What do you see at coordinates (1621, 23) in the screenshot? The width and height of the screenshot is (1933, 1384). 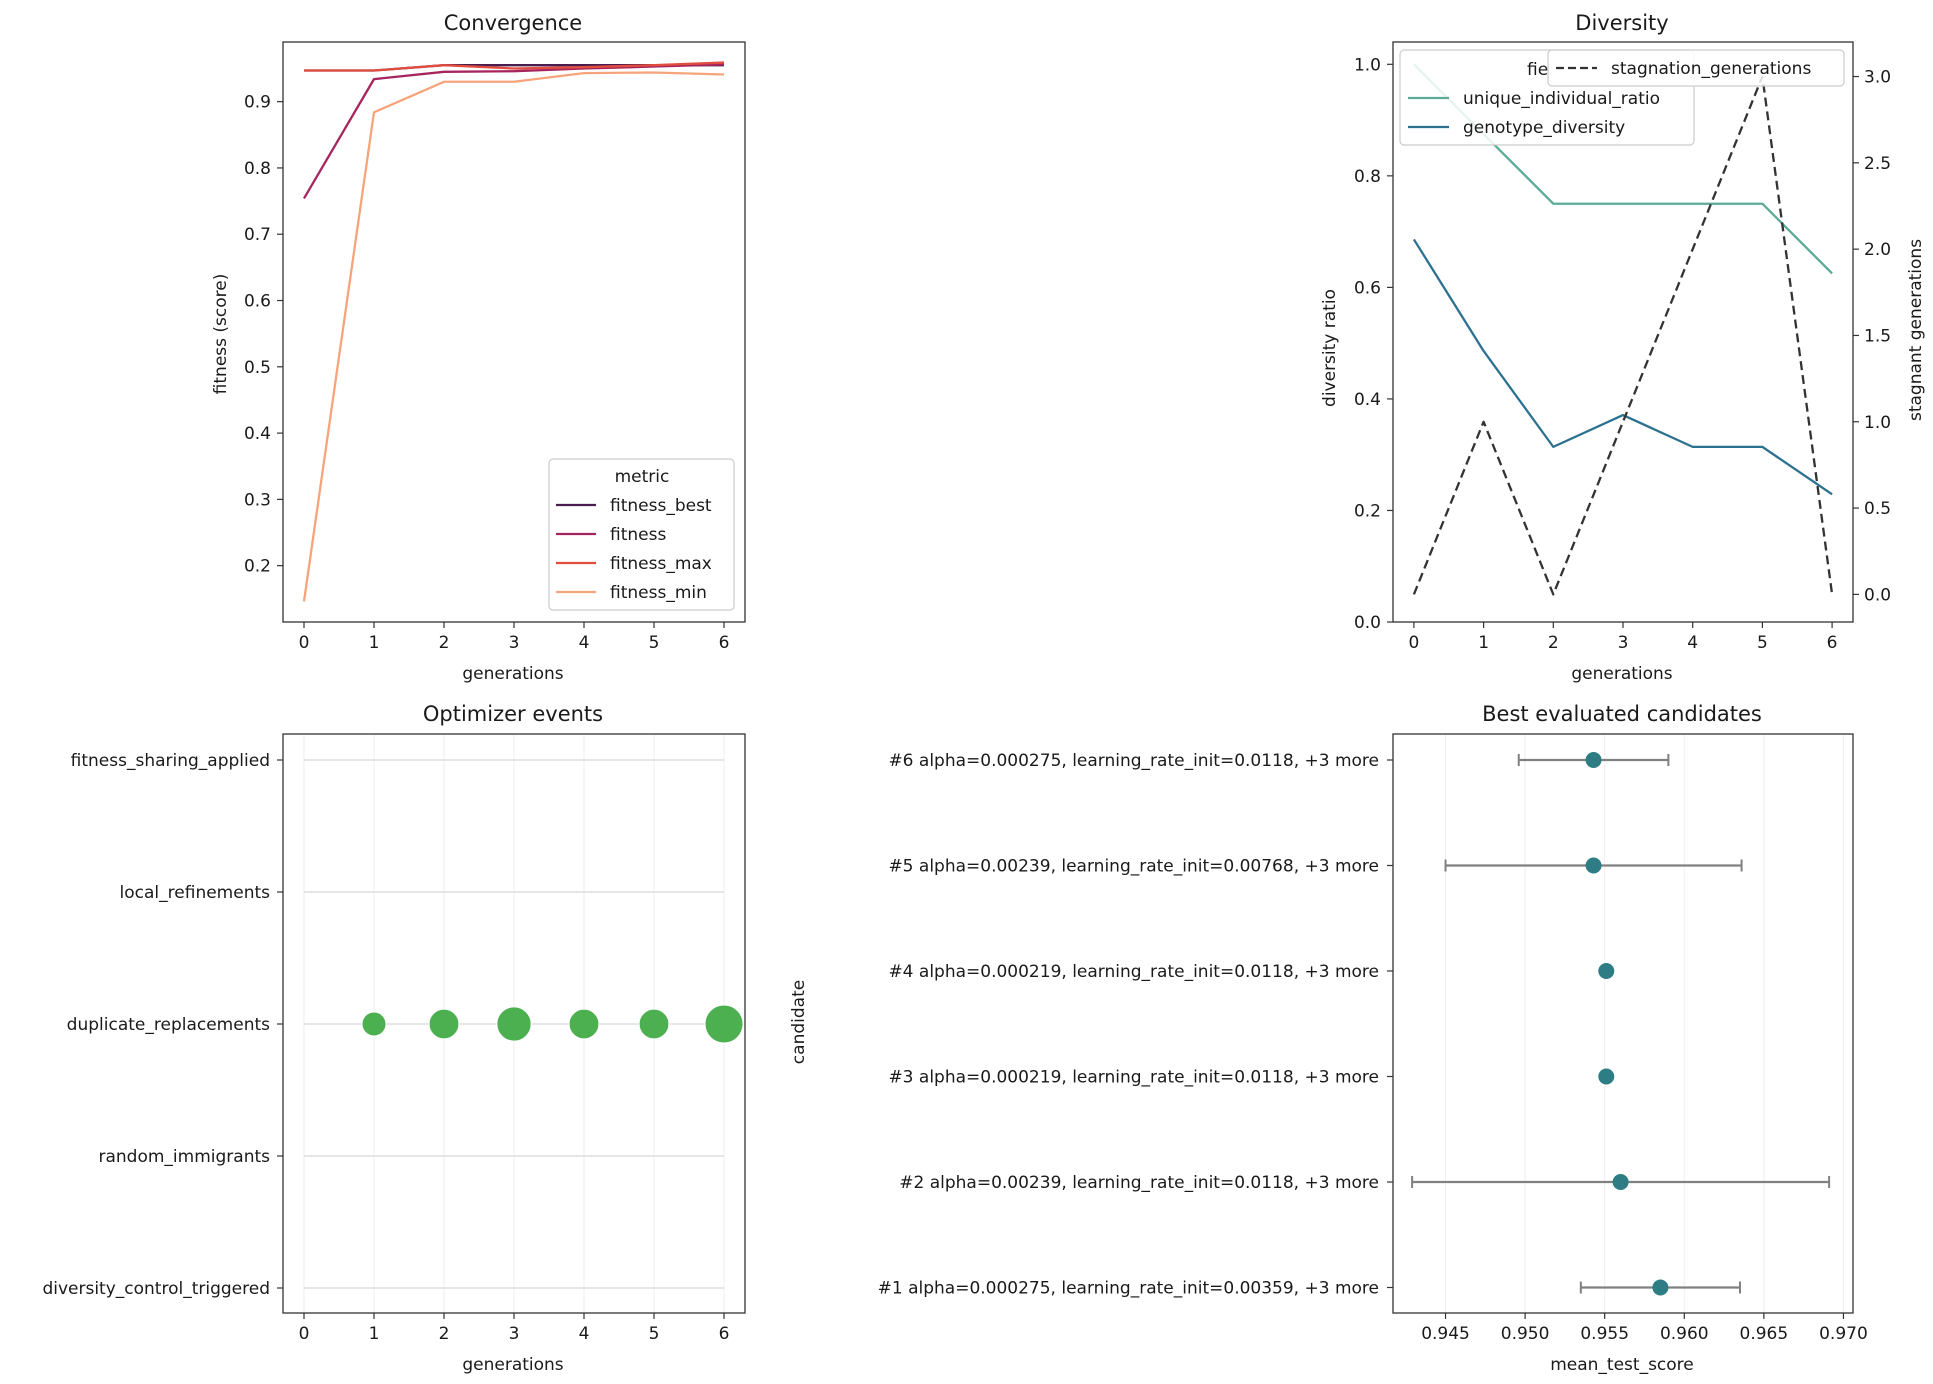 I see `diversity-title: Diversity` at bounding box center [1621, 23].